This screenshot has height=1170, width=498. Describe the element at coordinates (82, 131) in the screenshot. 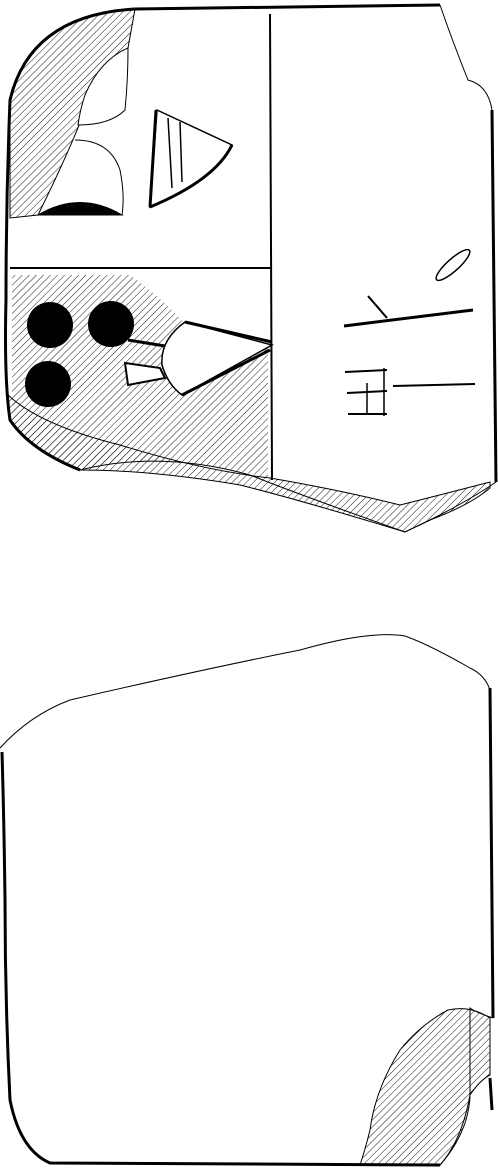

I see `head-profile-sign` at that location.